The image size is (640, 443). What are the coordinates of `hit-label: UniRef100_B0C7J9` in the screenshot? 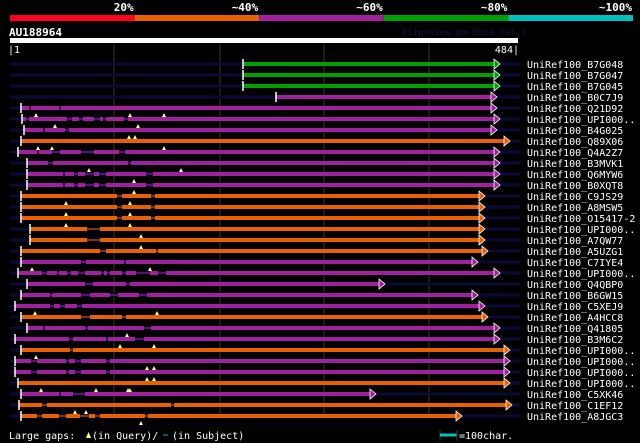 It's located at (575, 98).